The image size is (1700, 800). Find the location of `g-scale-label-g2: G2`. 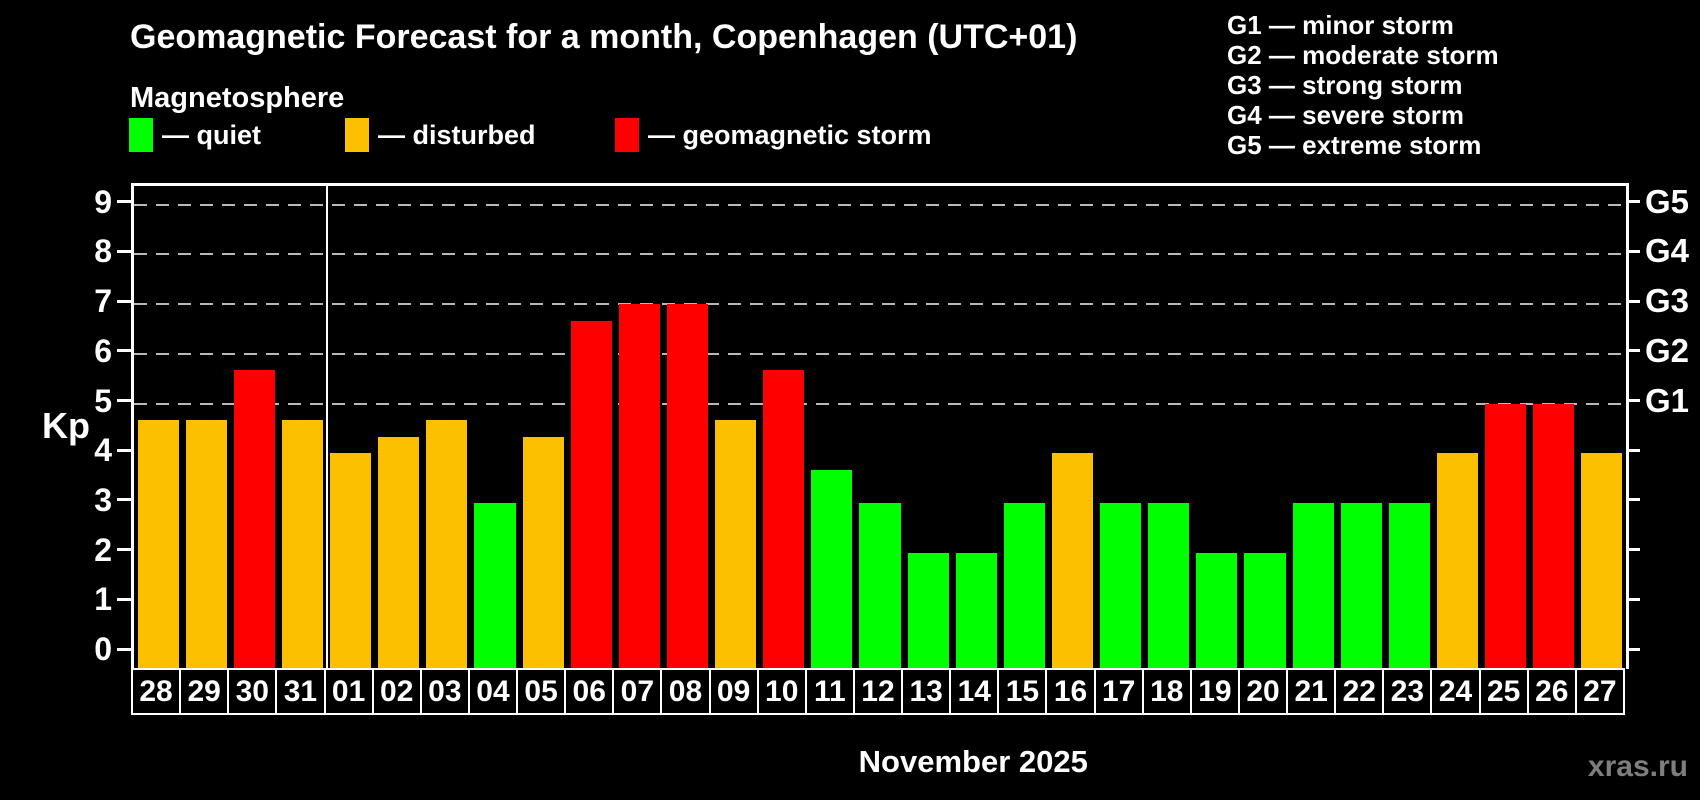

g-scale-label-g2: G2 is located at coordinates (1667, 350).